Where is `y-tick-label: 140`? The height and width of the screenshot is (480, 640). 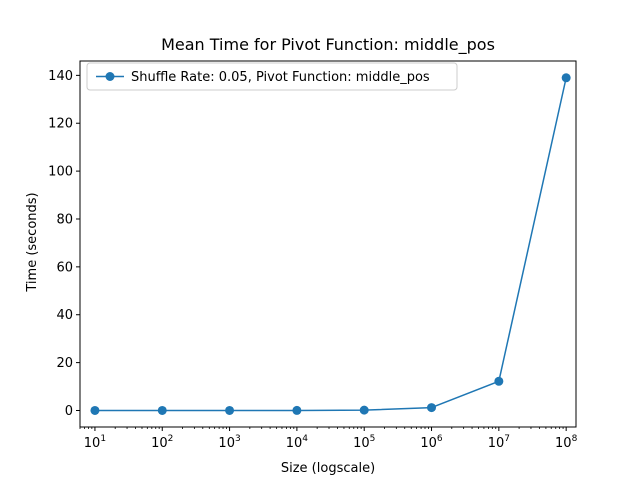 y-tick-label: 140 is located at coordinates (60, 76).